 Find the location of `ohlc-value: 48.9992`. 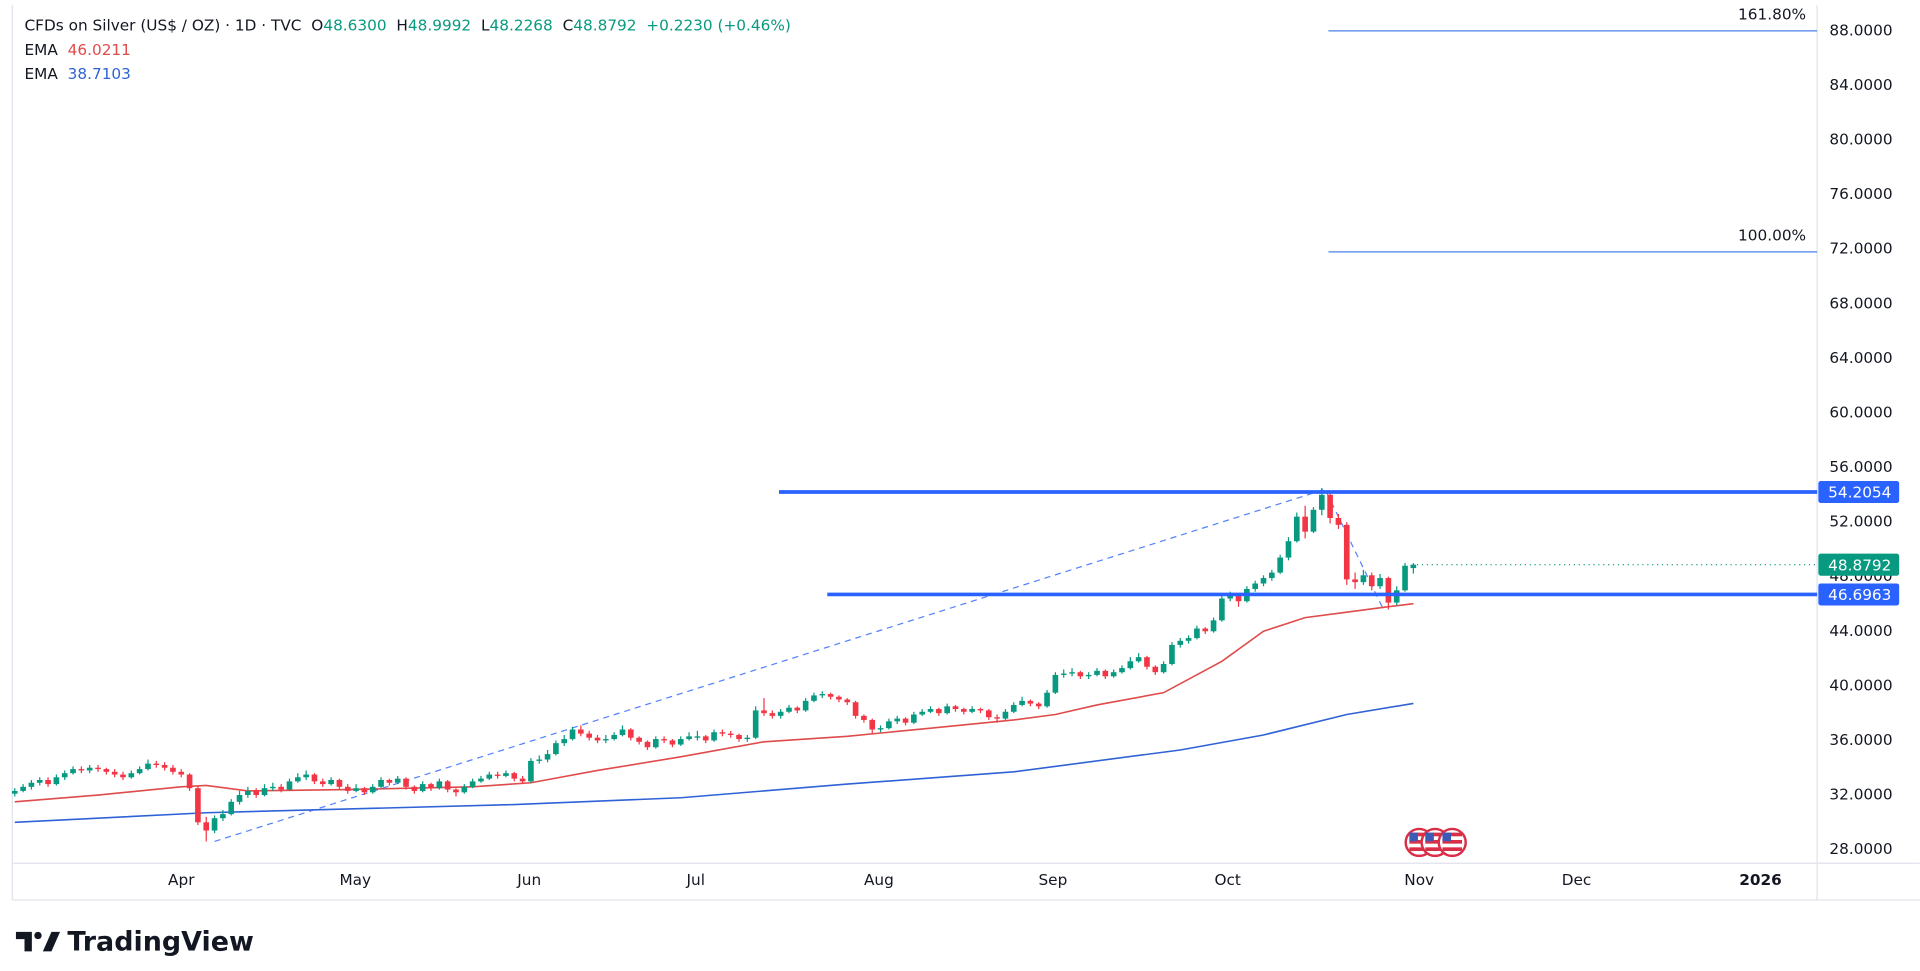

ohlc-value: 48.9992 is located at coordinates (439, 25).